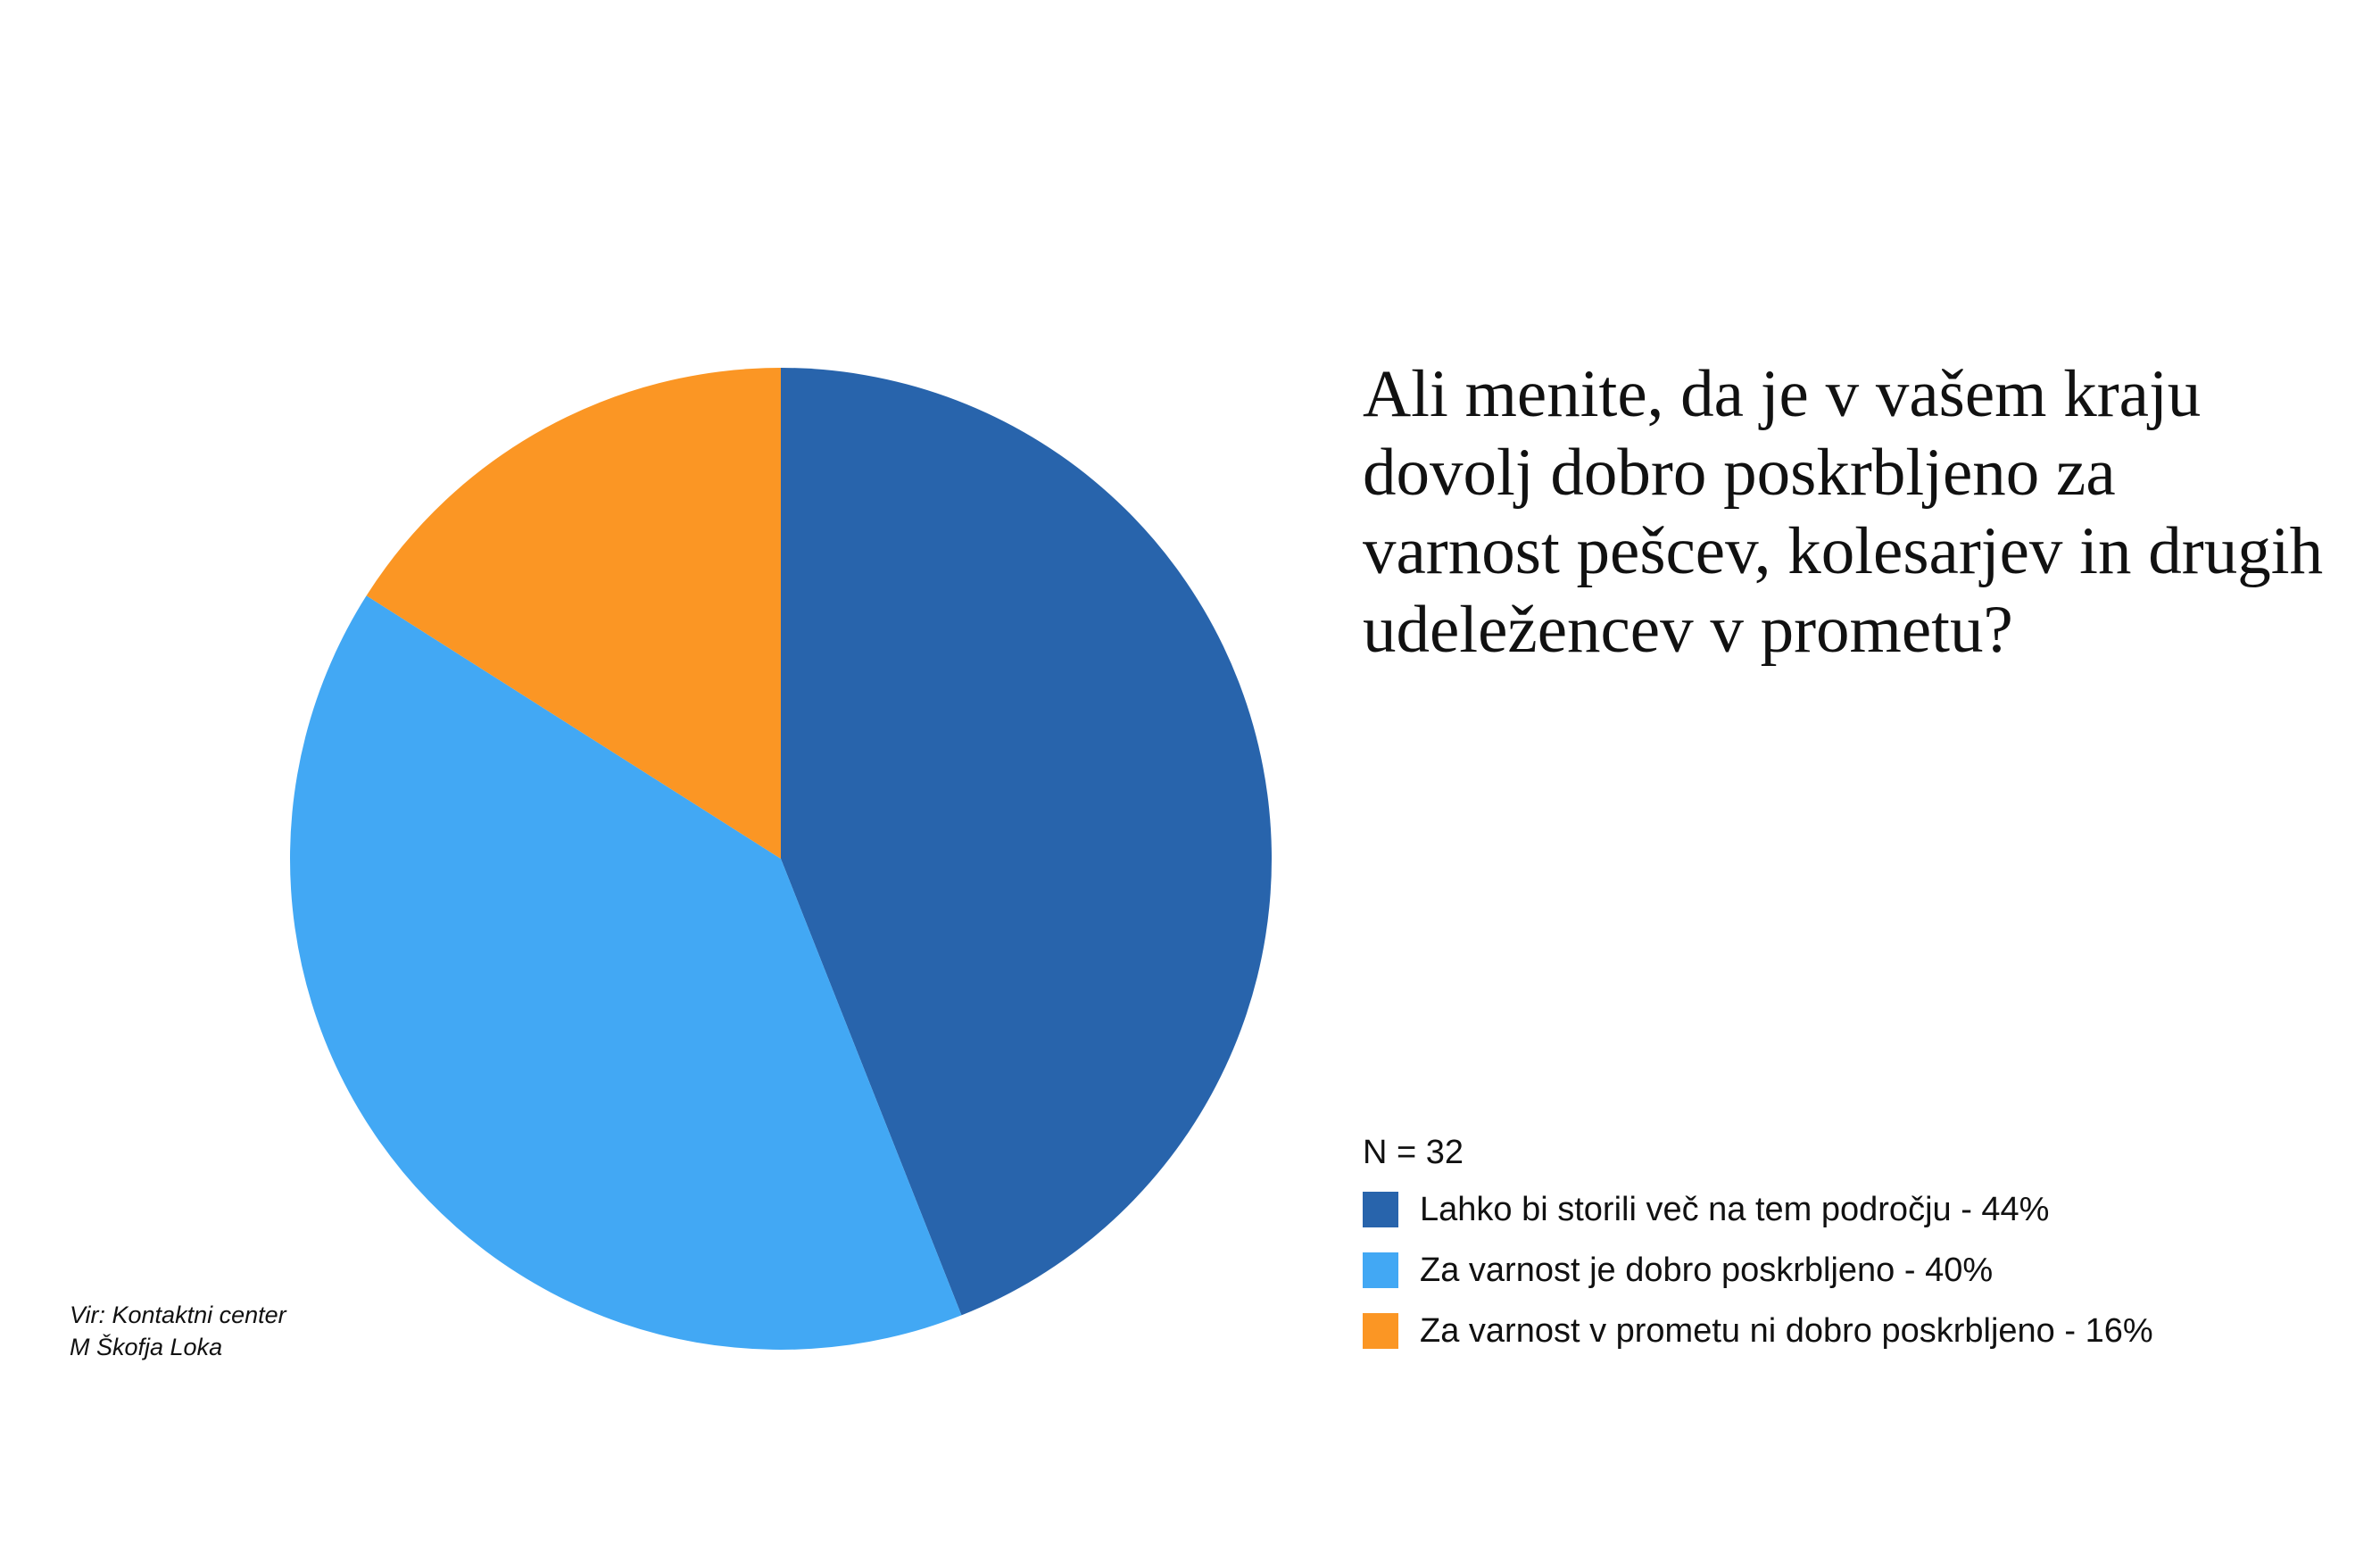 The image size is (2380, 1547). I want to click on legend-swatch-not-well-provided, so click(1380, 1331).